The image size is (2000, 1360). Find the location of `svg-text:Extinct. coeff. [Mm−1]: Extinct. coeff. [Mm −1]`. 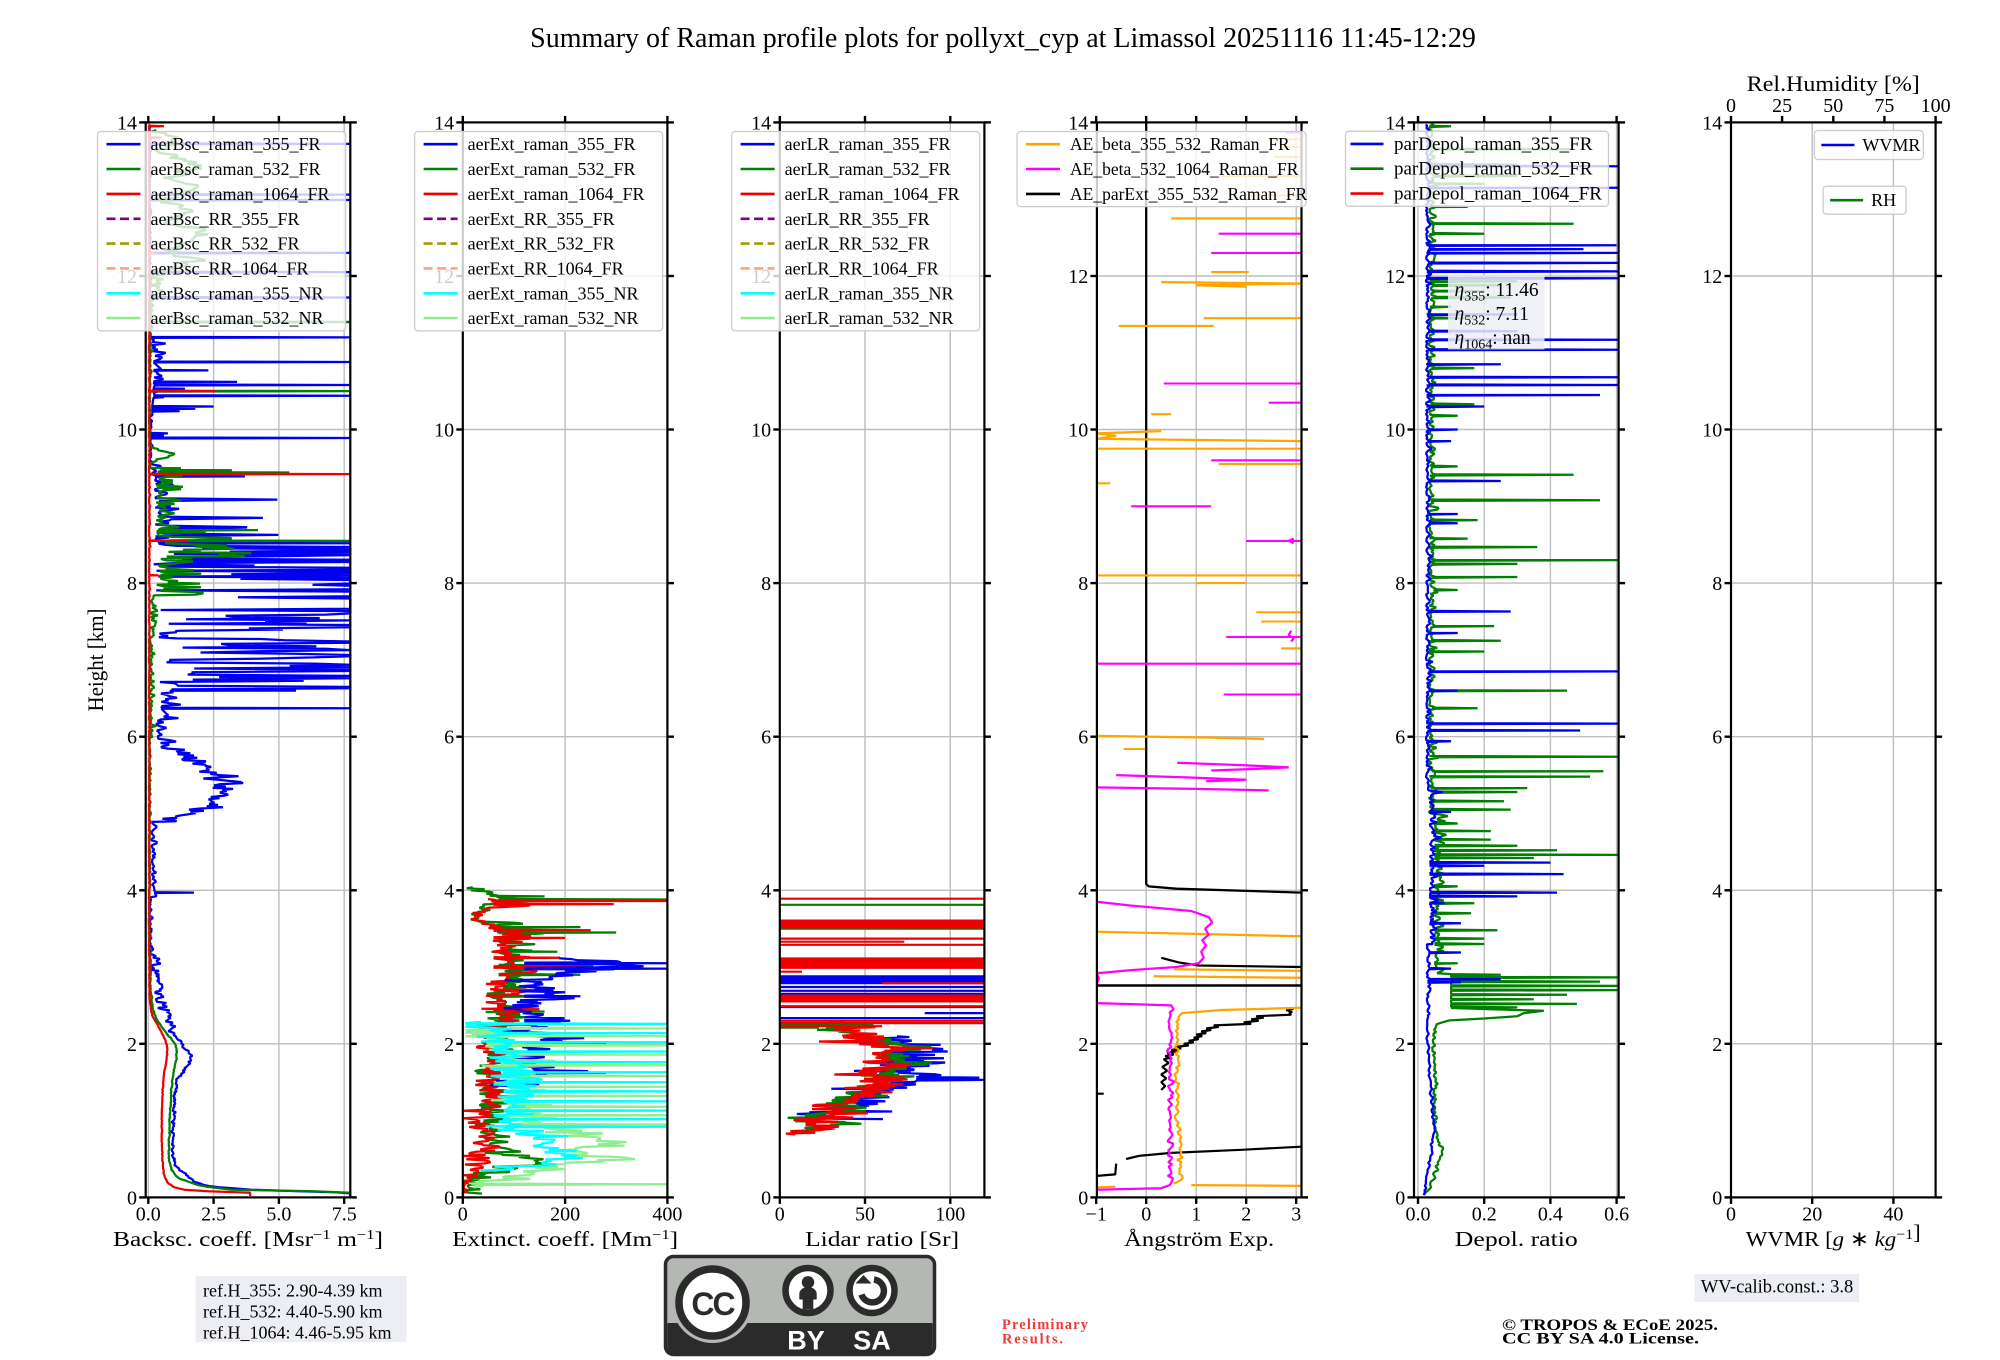

svg-text:Extinct. coeff. [Mm−1]: Extinct. coeff. [Mm −1] is located at coordinates (565, 1239).